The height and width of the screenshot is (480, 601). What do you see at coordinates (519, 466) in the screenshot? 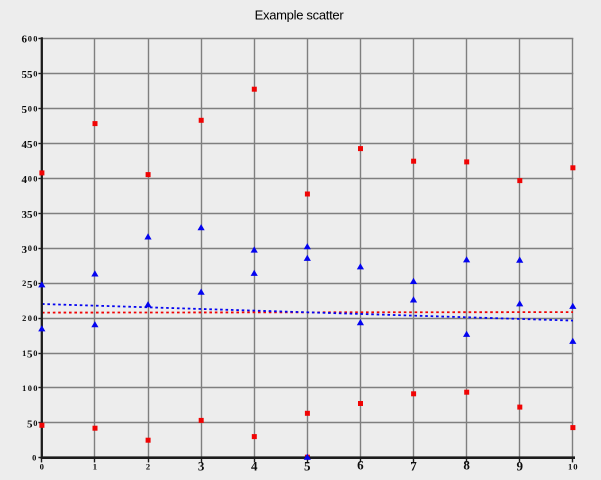
I see `svg-text: 9` at bounding box center [519, 466].